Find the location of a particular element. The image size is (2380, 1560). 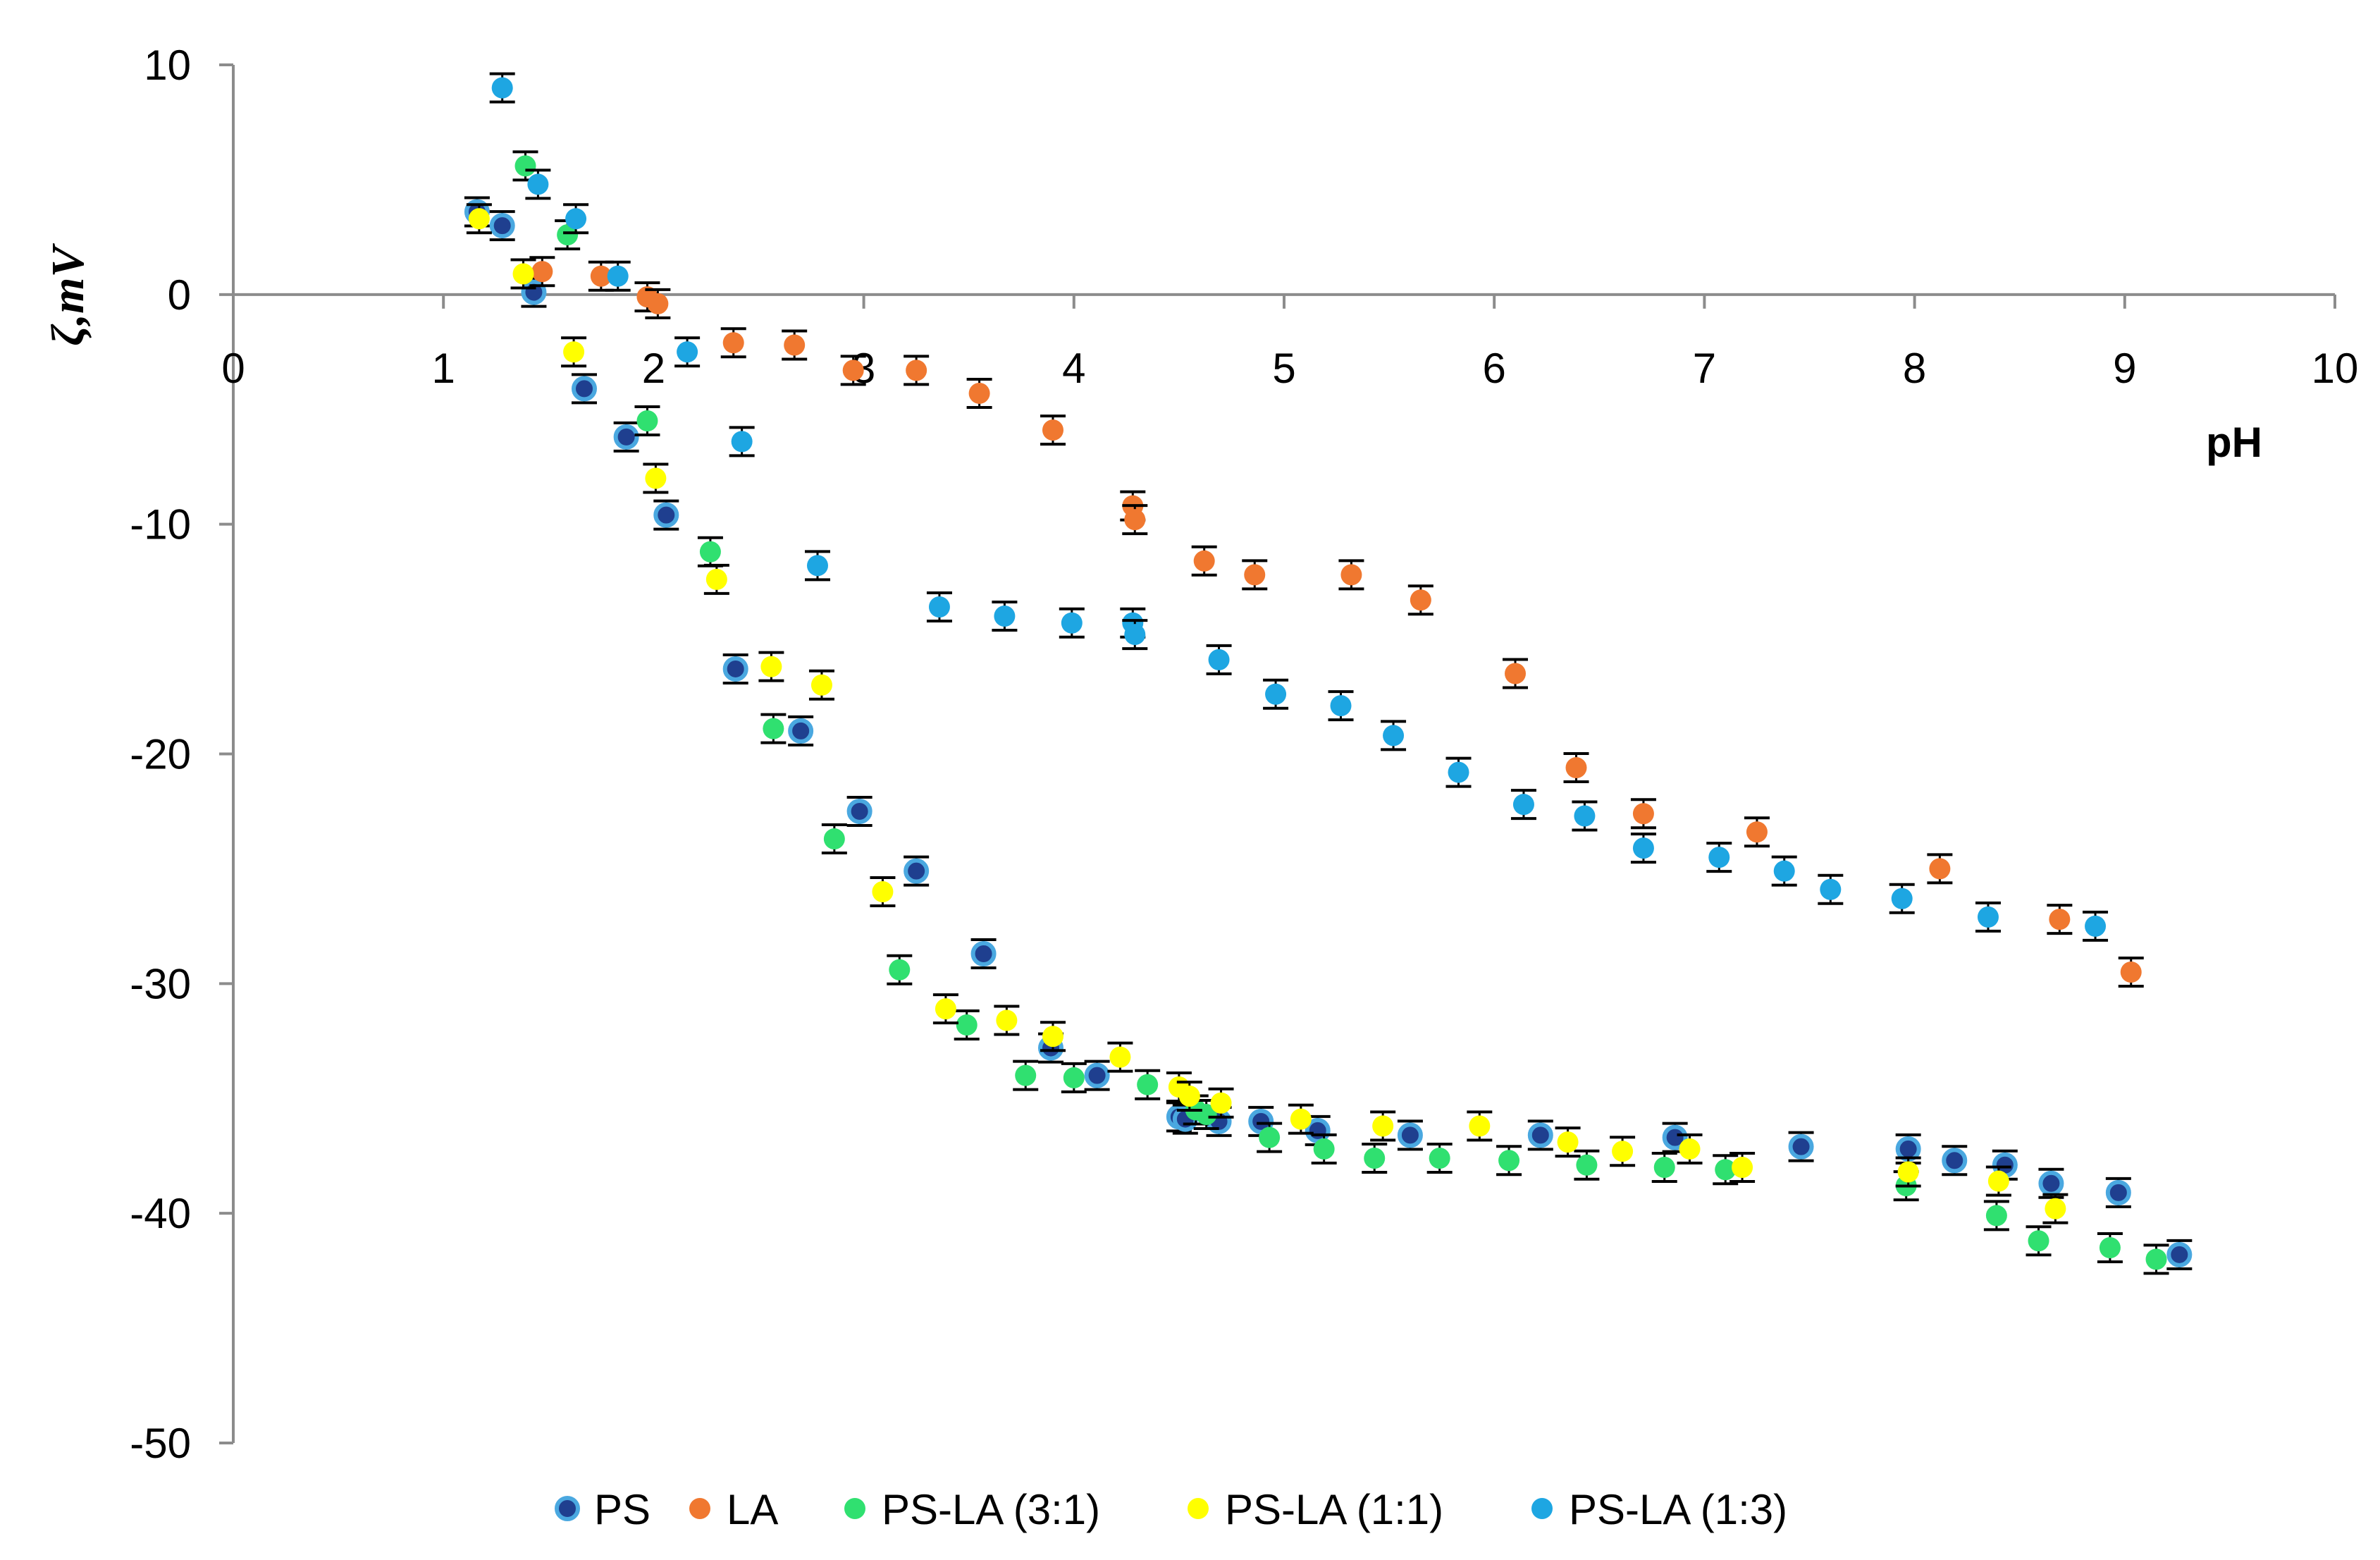

x-tick-label: 9 is located at coordinates (2124, 368).